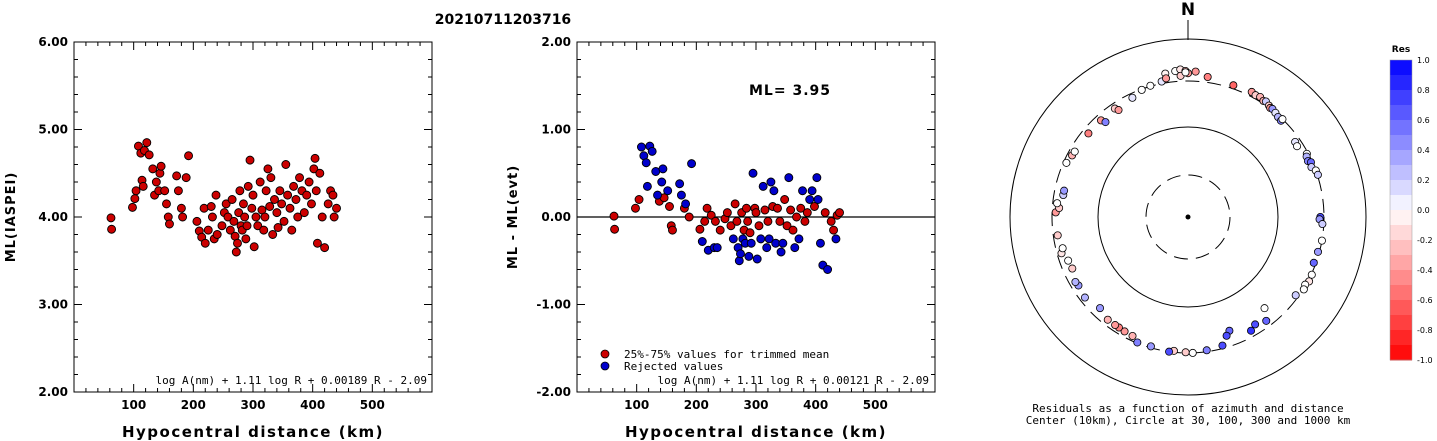 This screenshot has height=441, width=1437. I want to click on panel2-ylabel: ML - ML(evt), so click(513, 217).